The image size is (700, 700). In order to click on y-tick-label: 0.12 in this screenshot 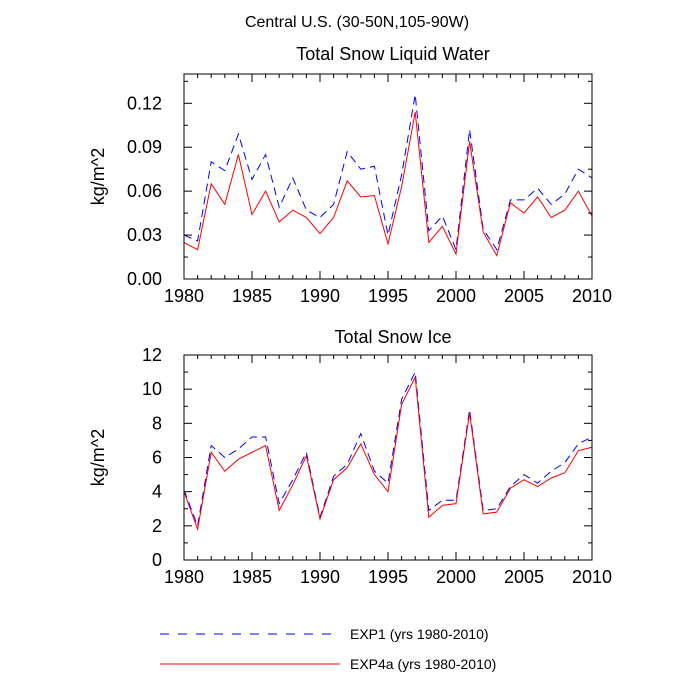, I will do `click(144, 103)`.